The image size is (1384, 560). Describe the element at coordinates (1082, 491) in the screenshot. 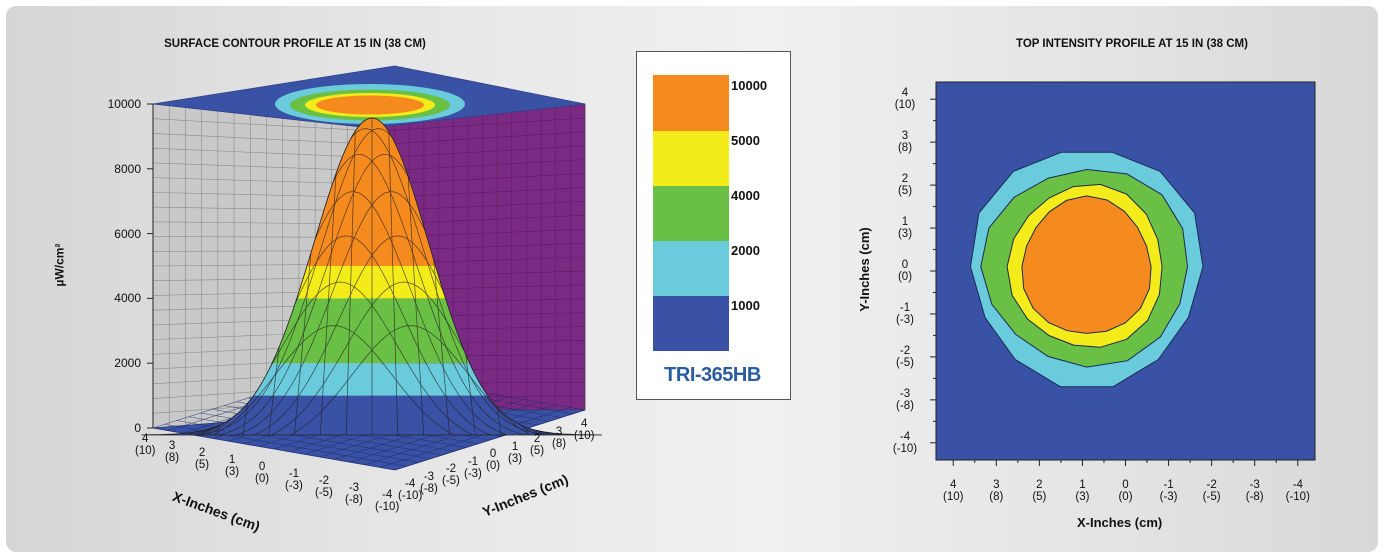

I see `x-tick-label: 1 (3)` at that location.